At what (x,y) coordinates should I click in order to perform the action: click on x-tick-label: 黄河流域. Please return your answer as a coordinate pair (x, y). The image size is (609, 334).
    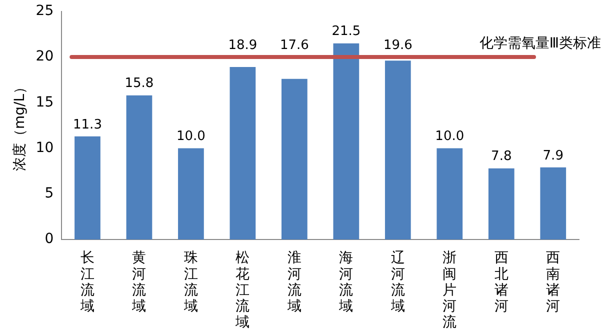
    Looking at the image, I should click on (138, 282).